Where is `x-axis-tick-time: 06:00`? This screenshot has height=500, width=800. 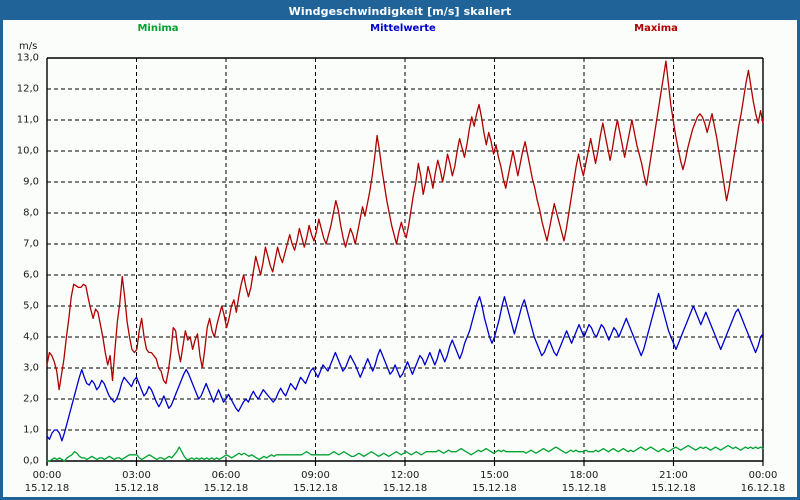 x-axis-tick-time: 06:00 is located at coordinates (226, 475).